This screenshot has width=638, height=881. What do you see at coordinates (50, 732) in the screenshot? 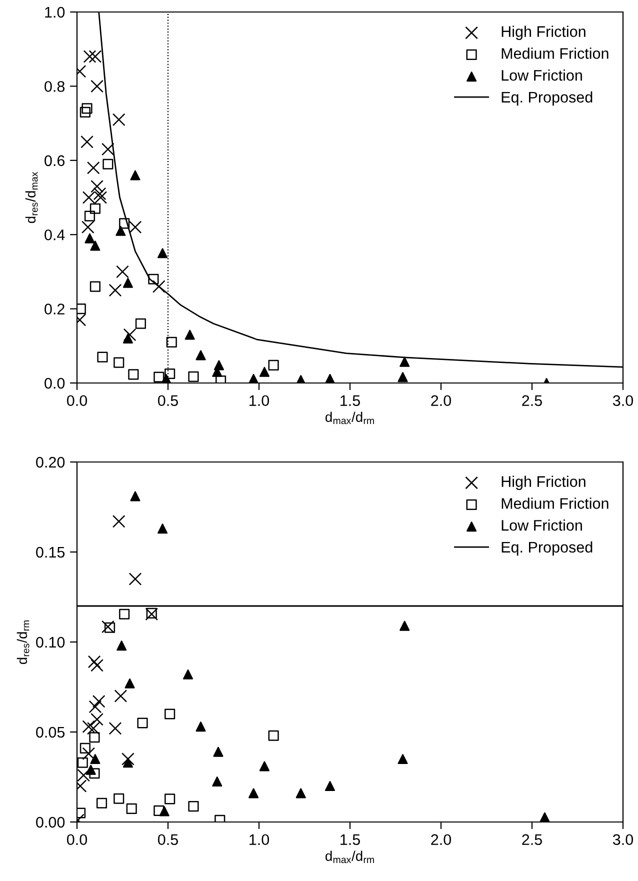
I see `y-tick-label: 0.05` at bounding box center [50, 732].